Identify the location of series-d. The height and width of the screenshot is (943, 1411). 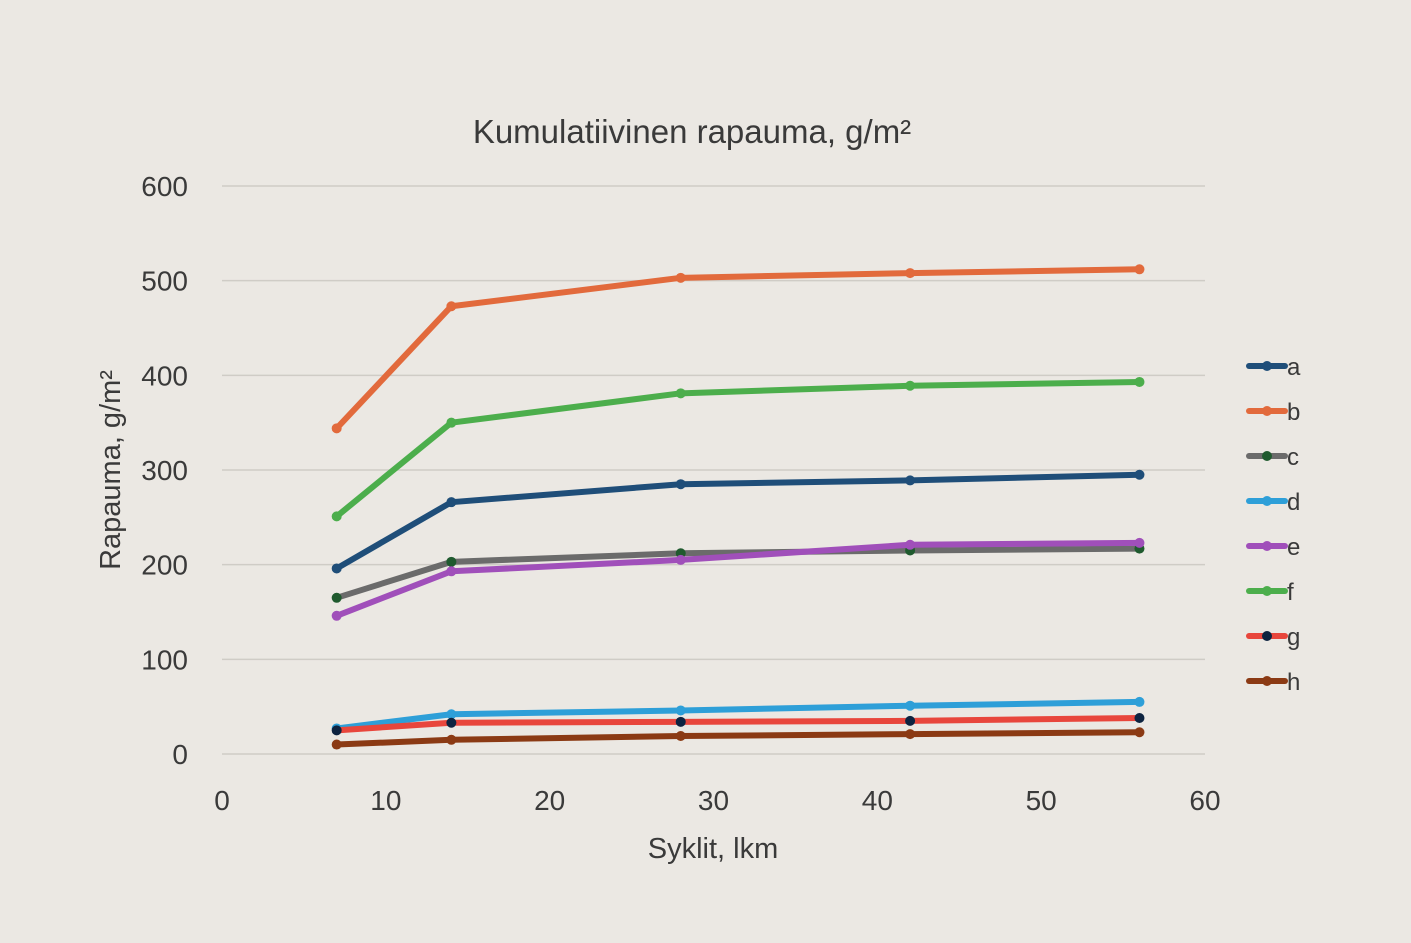
(738, 715).